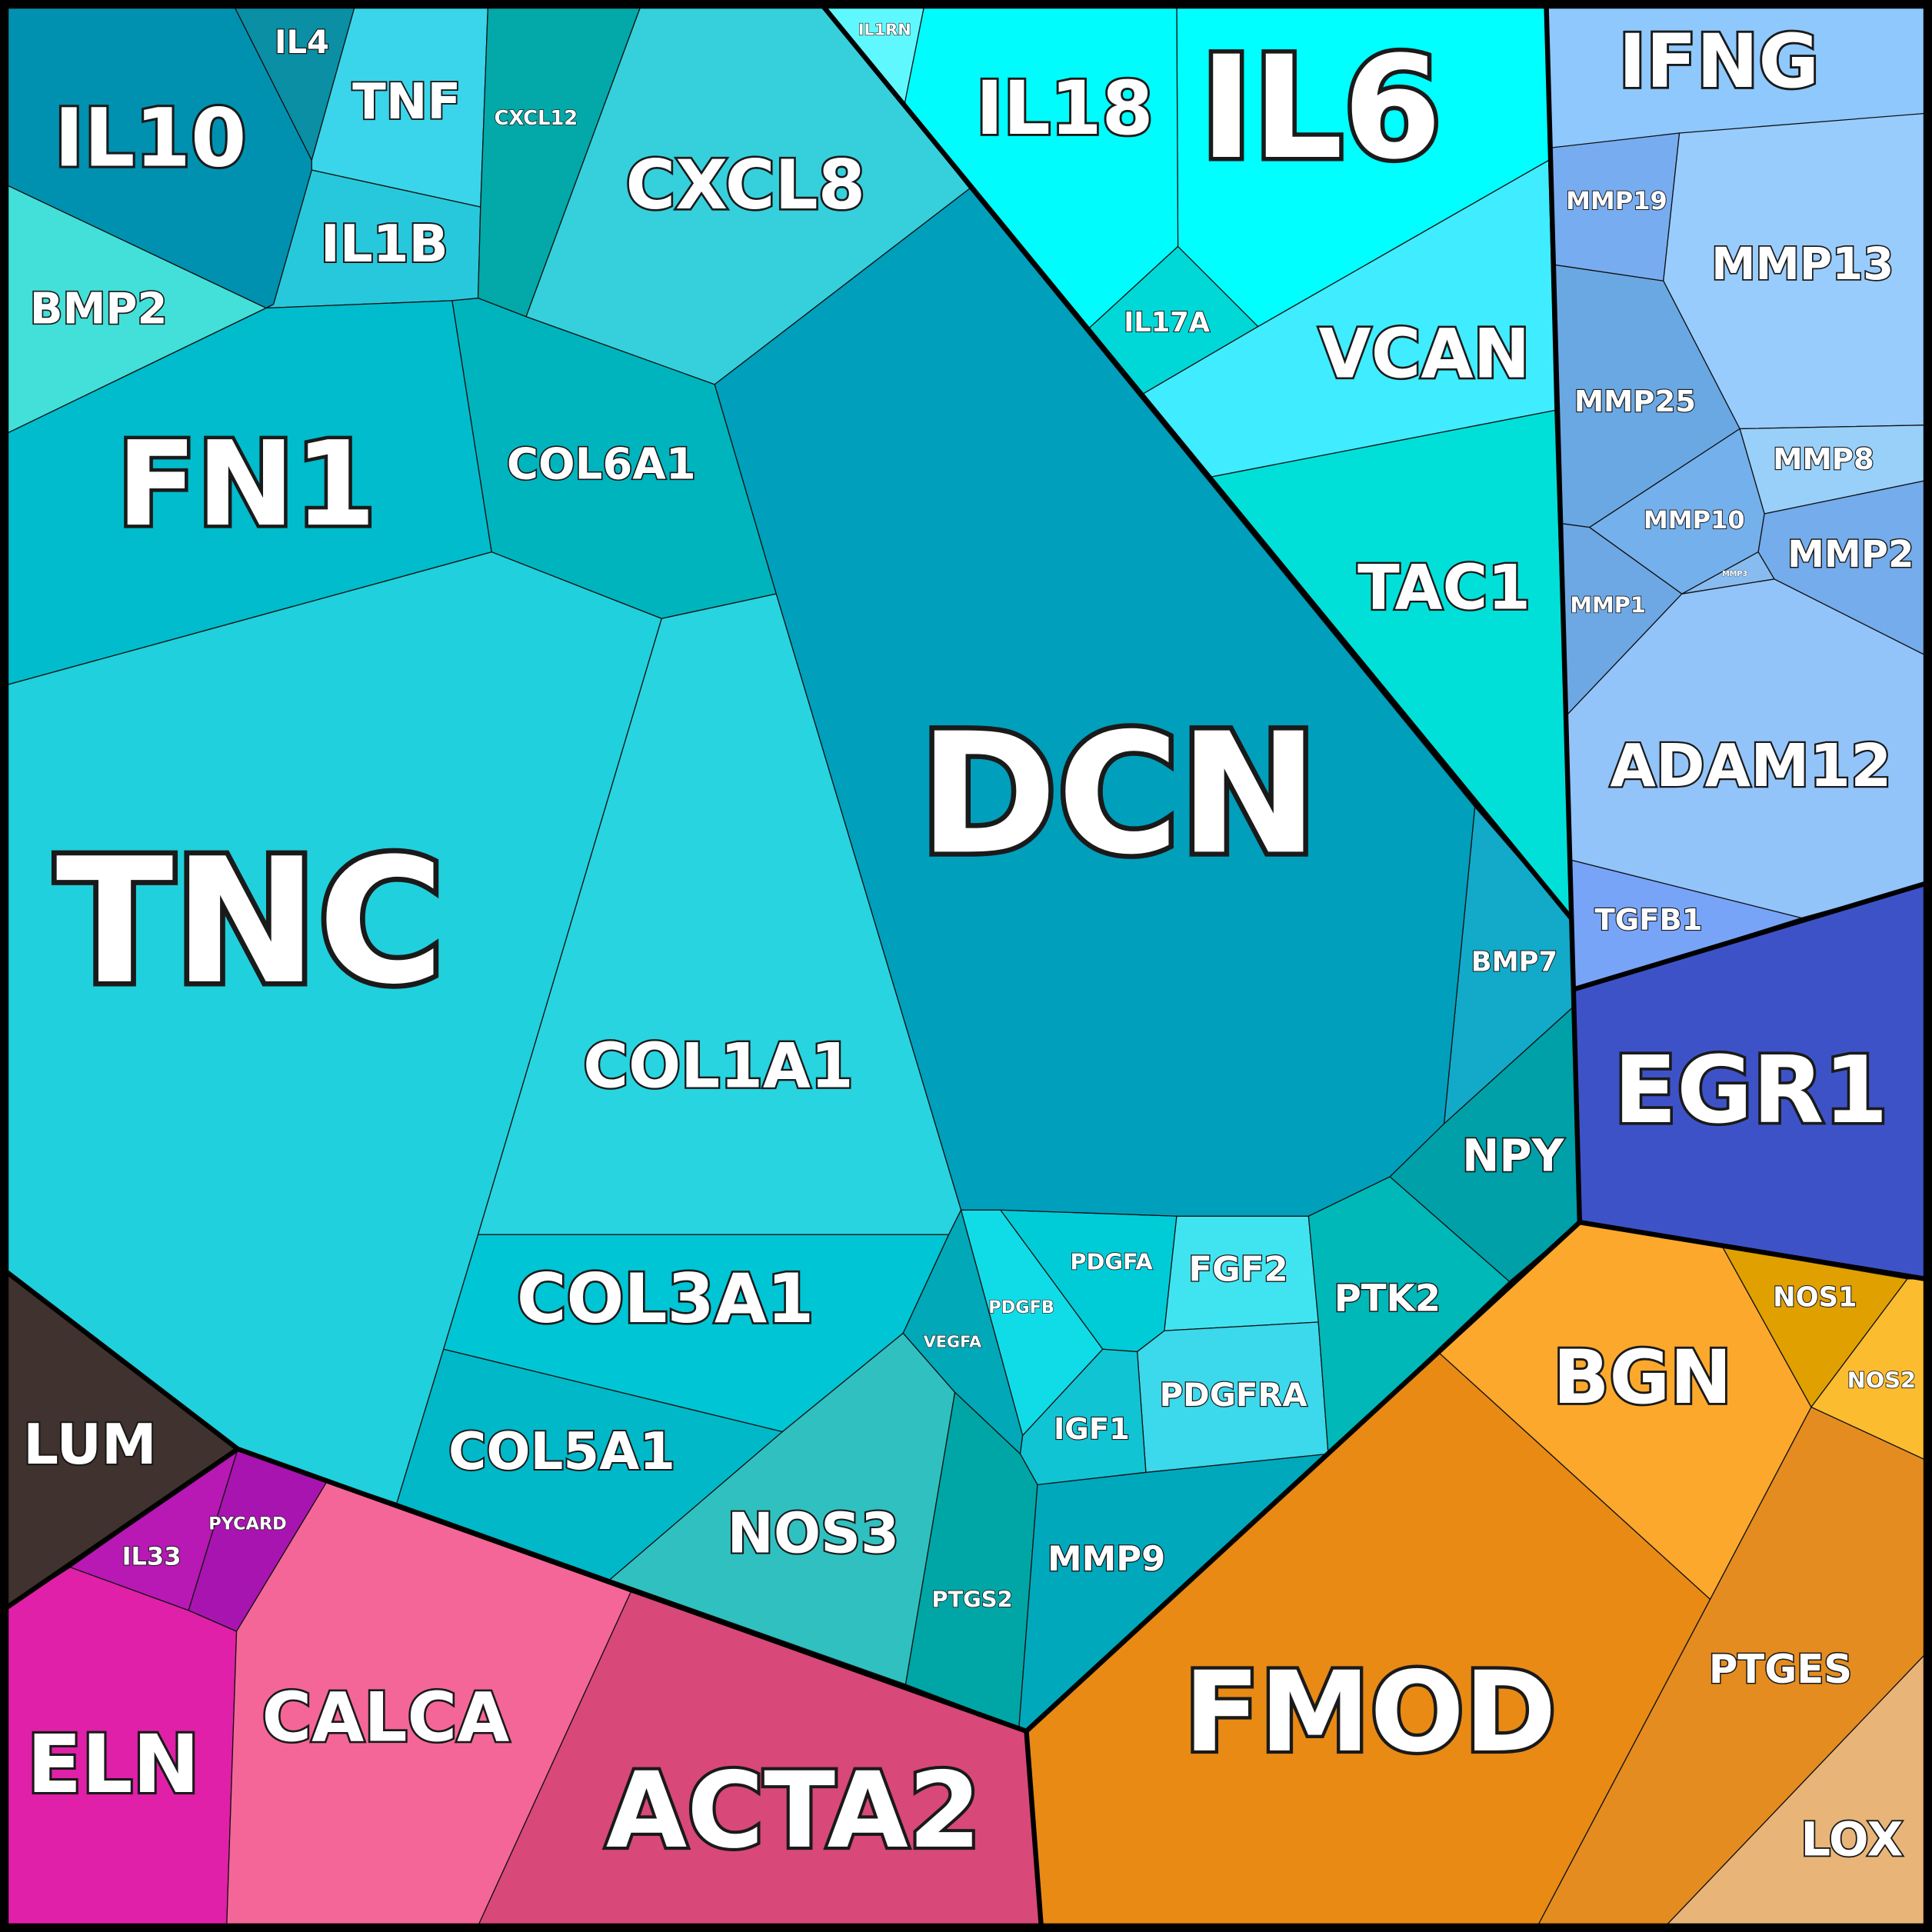 Image resolution: width=1932 pixels, height=1932 pixels. Describe the element at coordinates (561, 1451) in the screenshot. I see `cell-label: COL5A1` at that location.